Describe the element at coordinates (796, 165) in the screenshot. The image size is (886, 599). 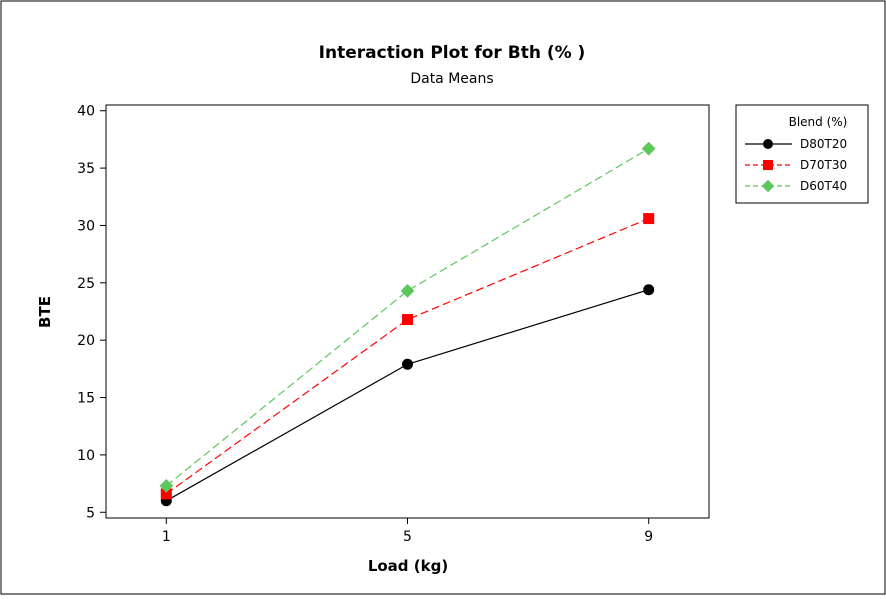
I see `legend-items: D80T20 D70T30 D60T40` at that location.